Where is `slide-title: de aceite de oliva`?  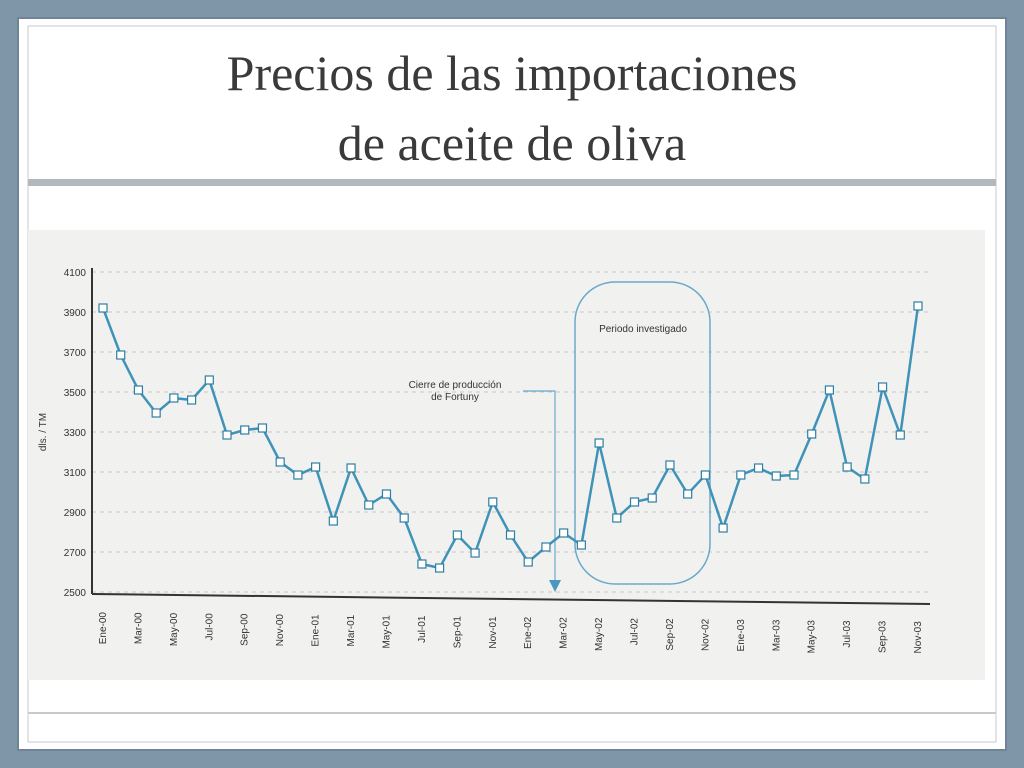
slide-title: de aceite de oliva is located at coordinates (512, 143).